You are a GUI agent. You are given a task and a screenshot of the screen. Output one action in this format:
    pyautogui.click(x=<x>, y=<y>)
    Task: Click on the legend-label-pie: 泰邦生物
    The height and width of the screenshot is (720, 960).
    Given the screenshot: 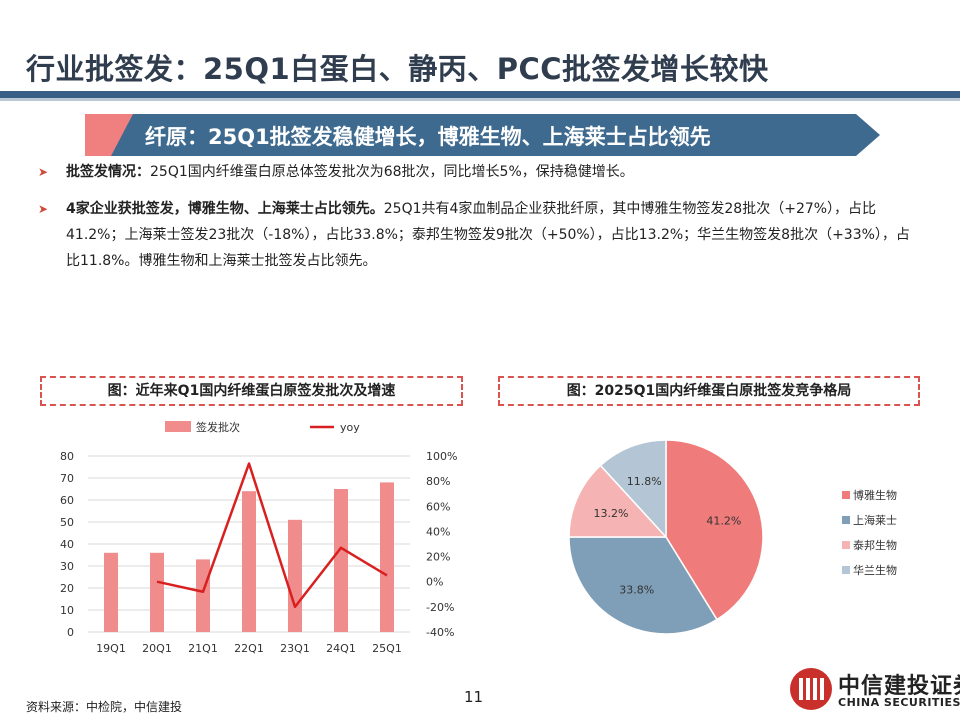 What is the action you would take?
    pyautogui.click(x=875, y=545)
    